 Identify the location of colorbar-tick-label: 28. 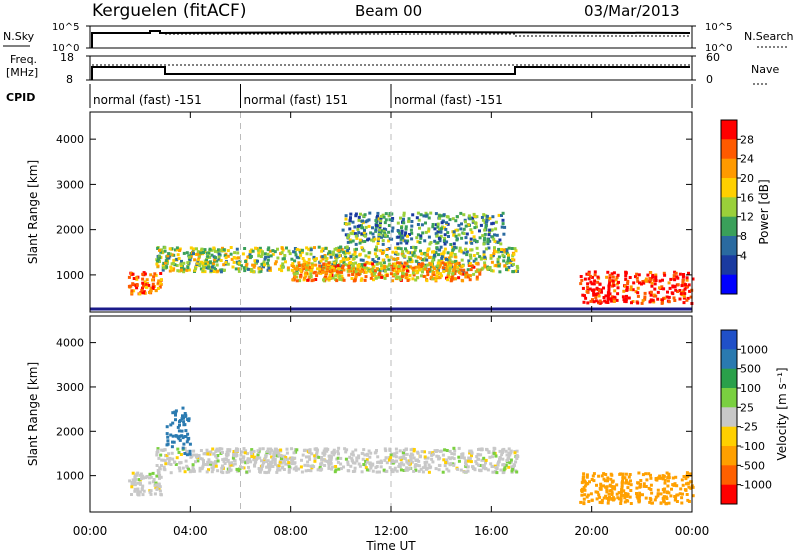
(747, 139).